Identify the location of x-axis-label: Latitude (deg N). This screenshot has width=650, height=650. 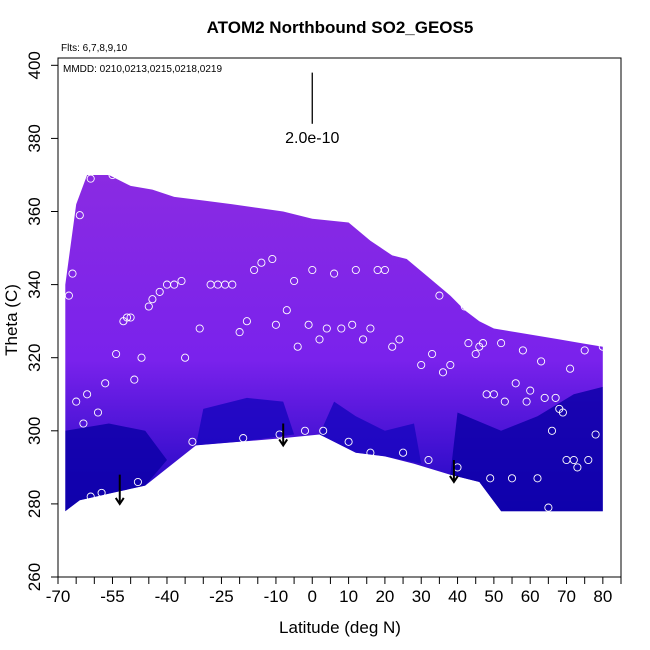
(340, 627).